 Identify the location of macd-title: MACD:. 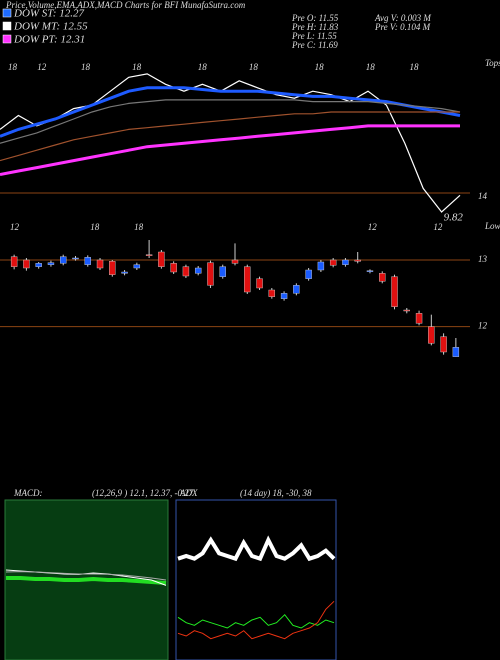
(28, 493).